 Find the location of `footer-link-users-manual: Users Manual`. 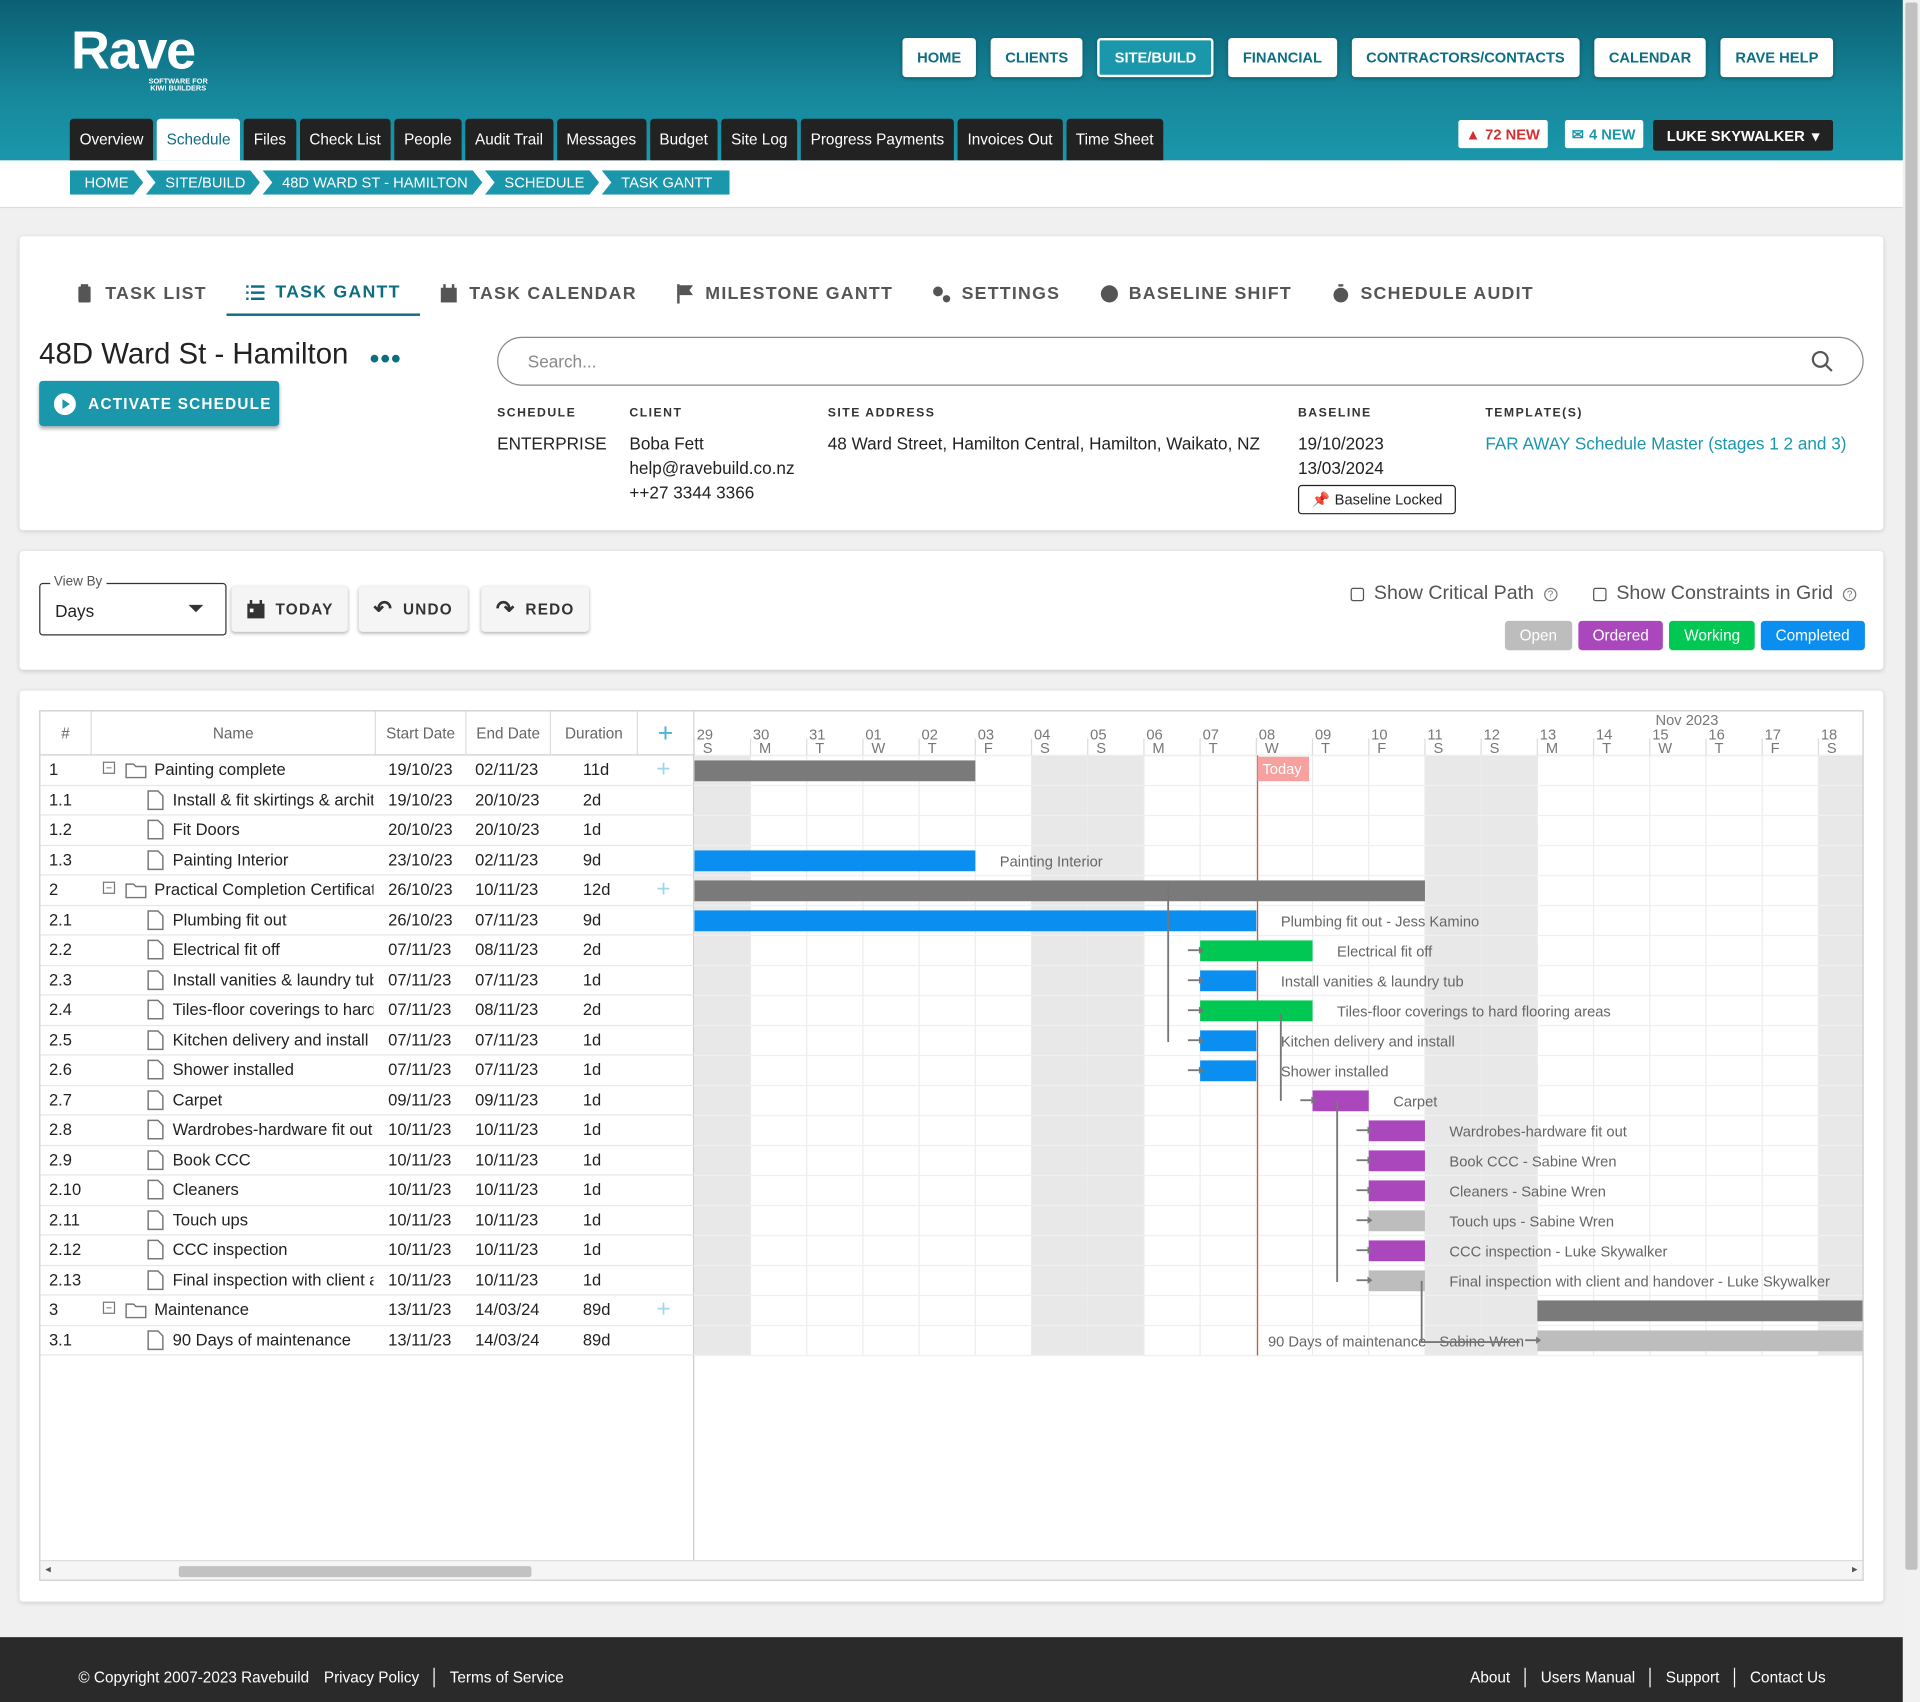

footer-link-users-manual: Users Manual is located at coordinates (1588, 1677).